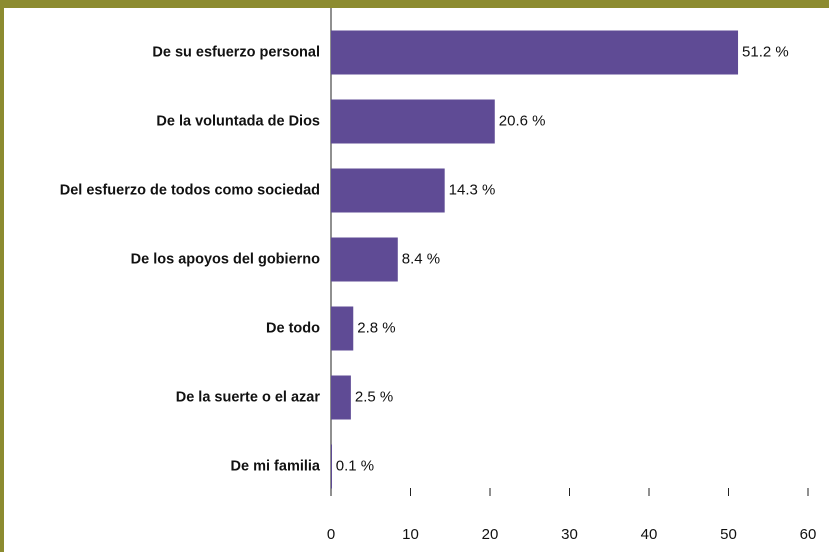 The height and width of the screenshot is (552, 829). I want to click on y-tick-label: De mi familia, so click(276, 466).